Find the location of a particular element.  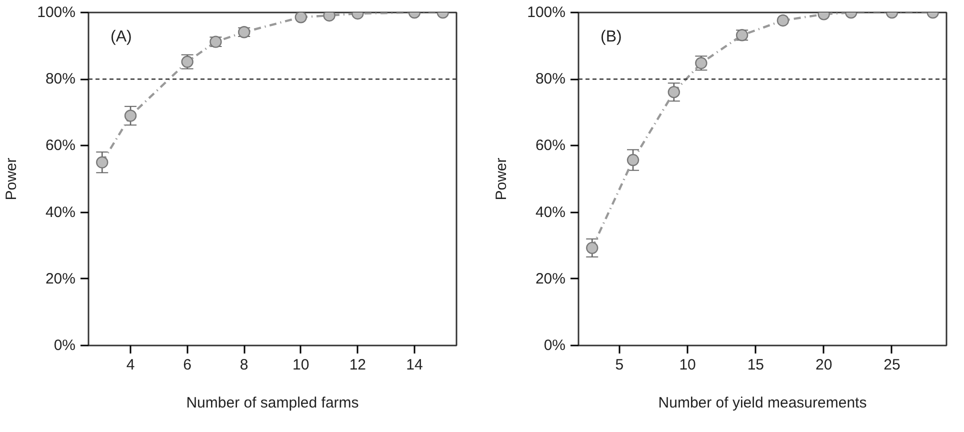

x-axis-title: Number of yield measurements is located at coordinates (762, 403).